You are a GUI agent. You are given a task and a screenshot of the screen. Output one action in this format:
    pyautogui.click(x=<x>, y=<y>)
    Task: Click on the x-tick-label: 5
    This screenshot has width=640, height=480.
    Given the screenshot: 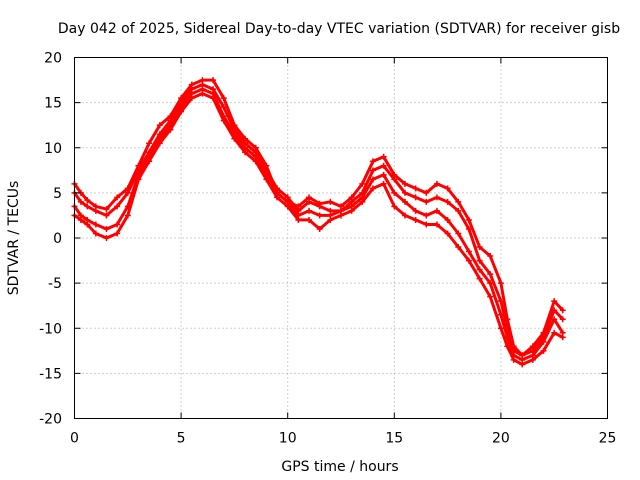 What is the action you would take?
    pyautogui.click(x=181, y=439)
    